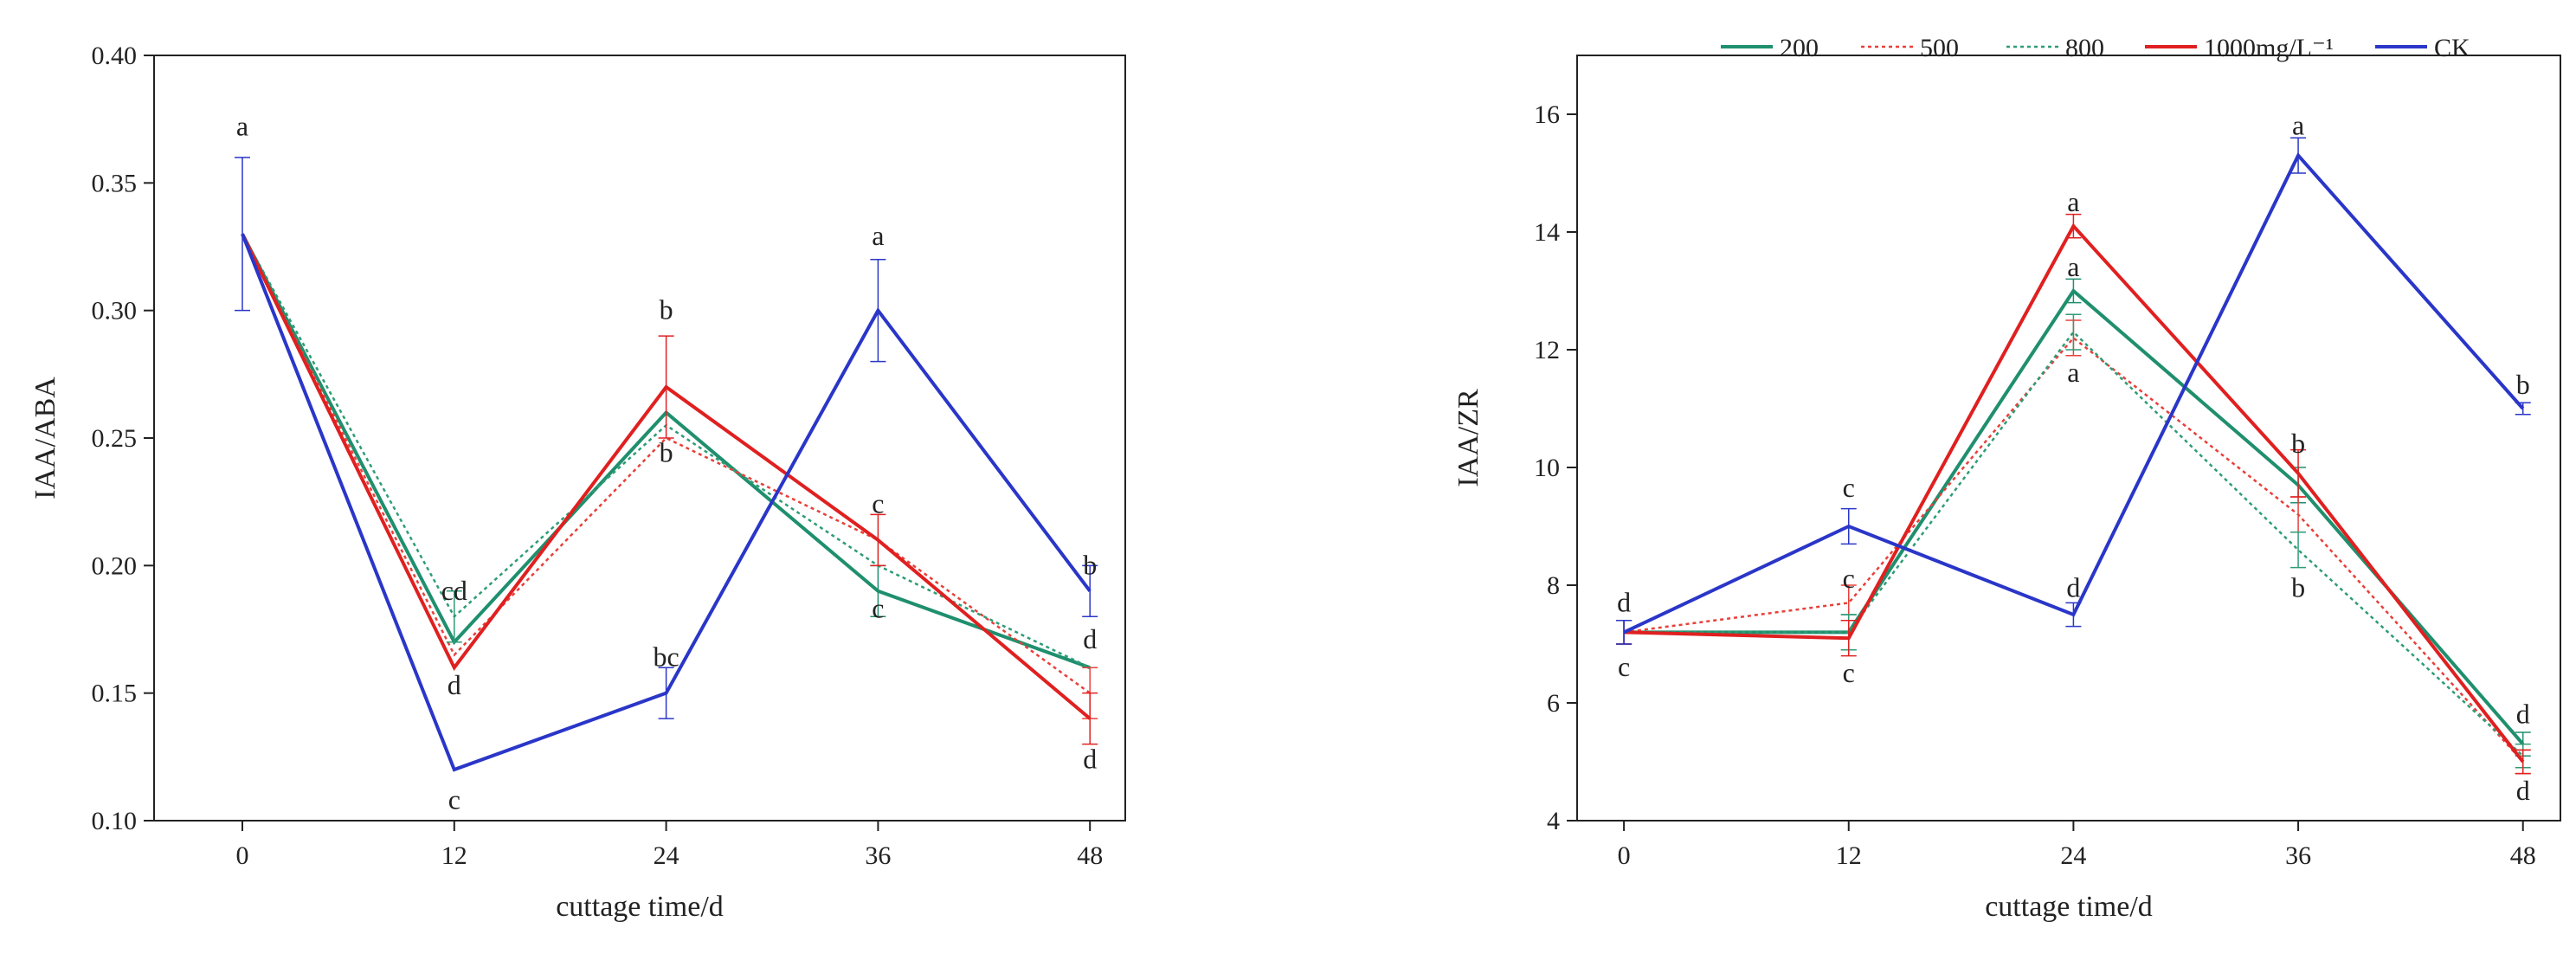 The height and width of the screenshot is (973, 2576). I want to click on y-tick-label: 0.35, so click(115, 183).